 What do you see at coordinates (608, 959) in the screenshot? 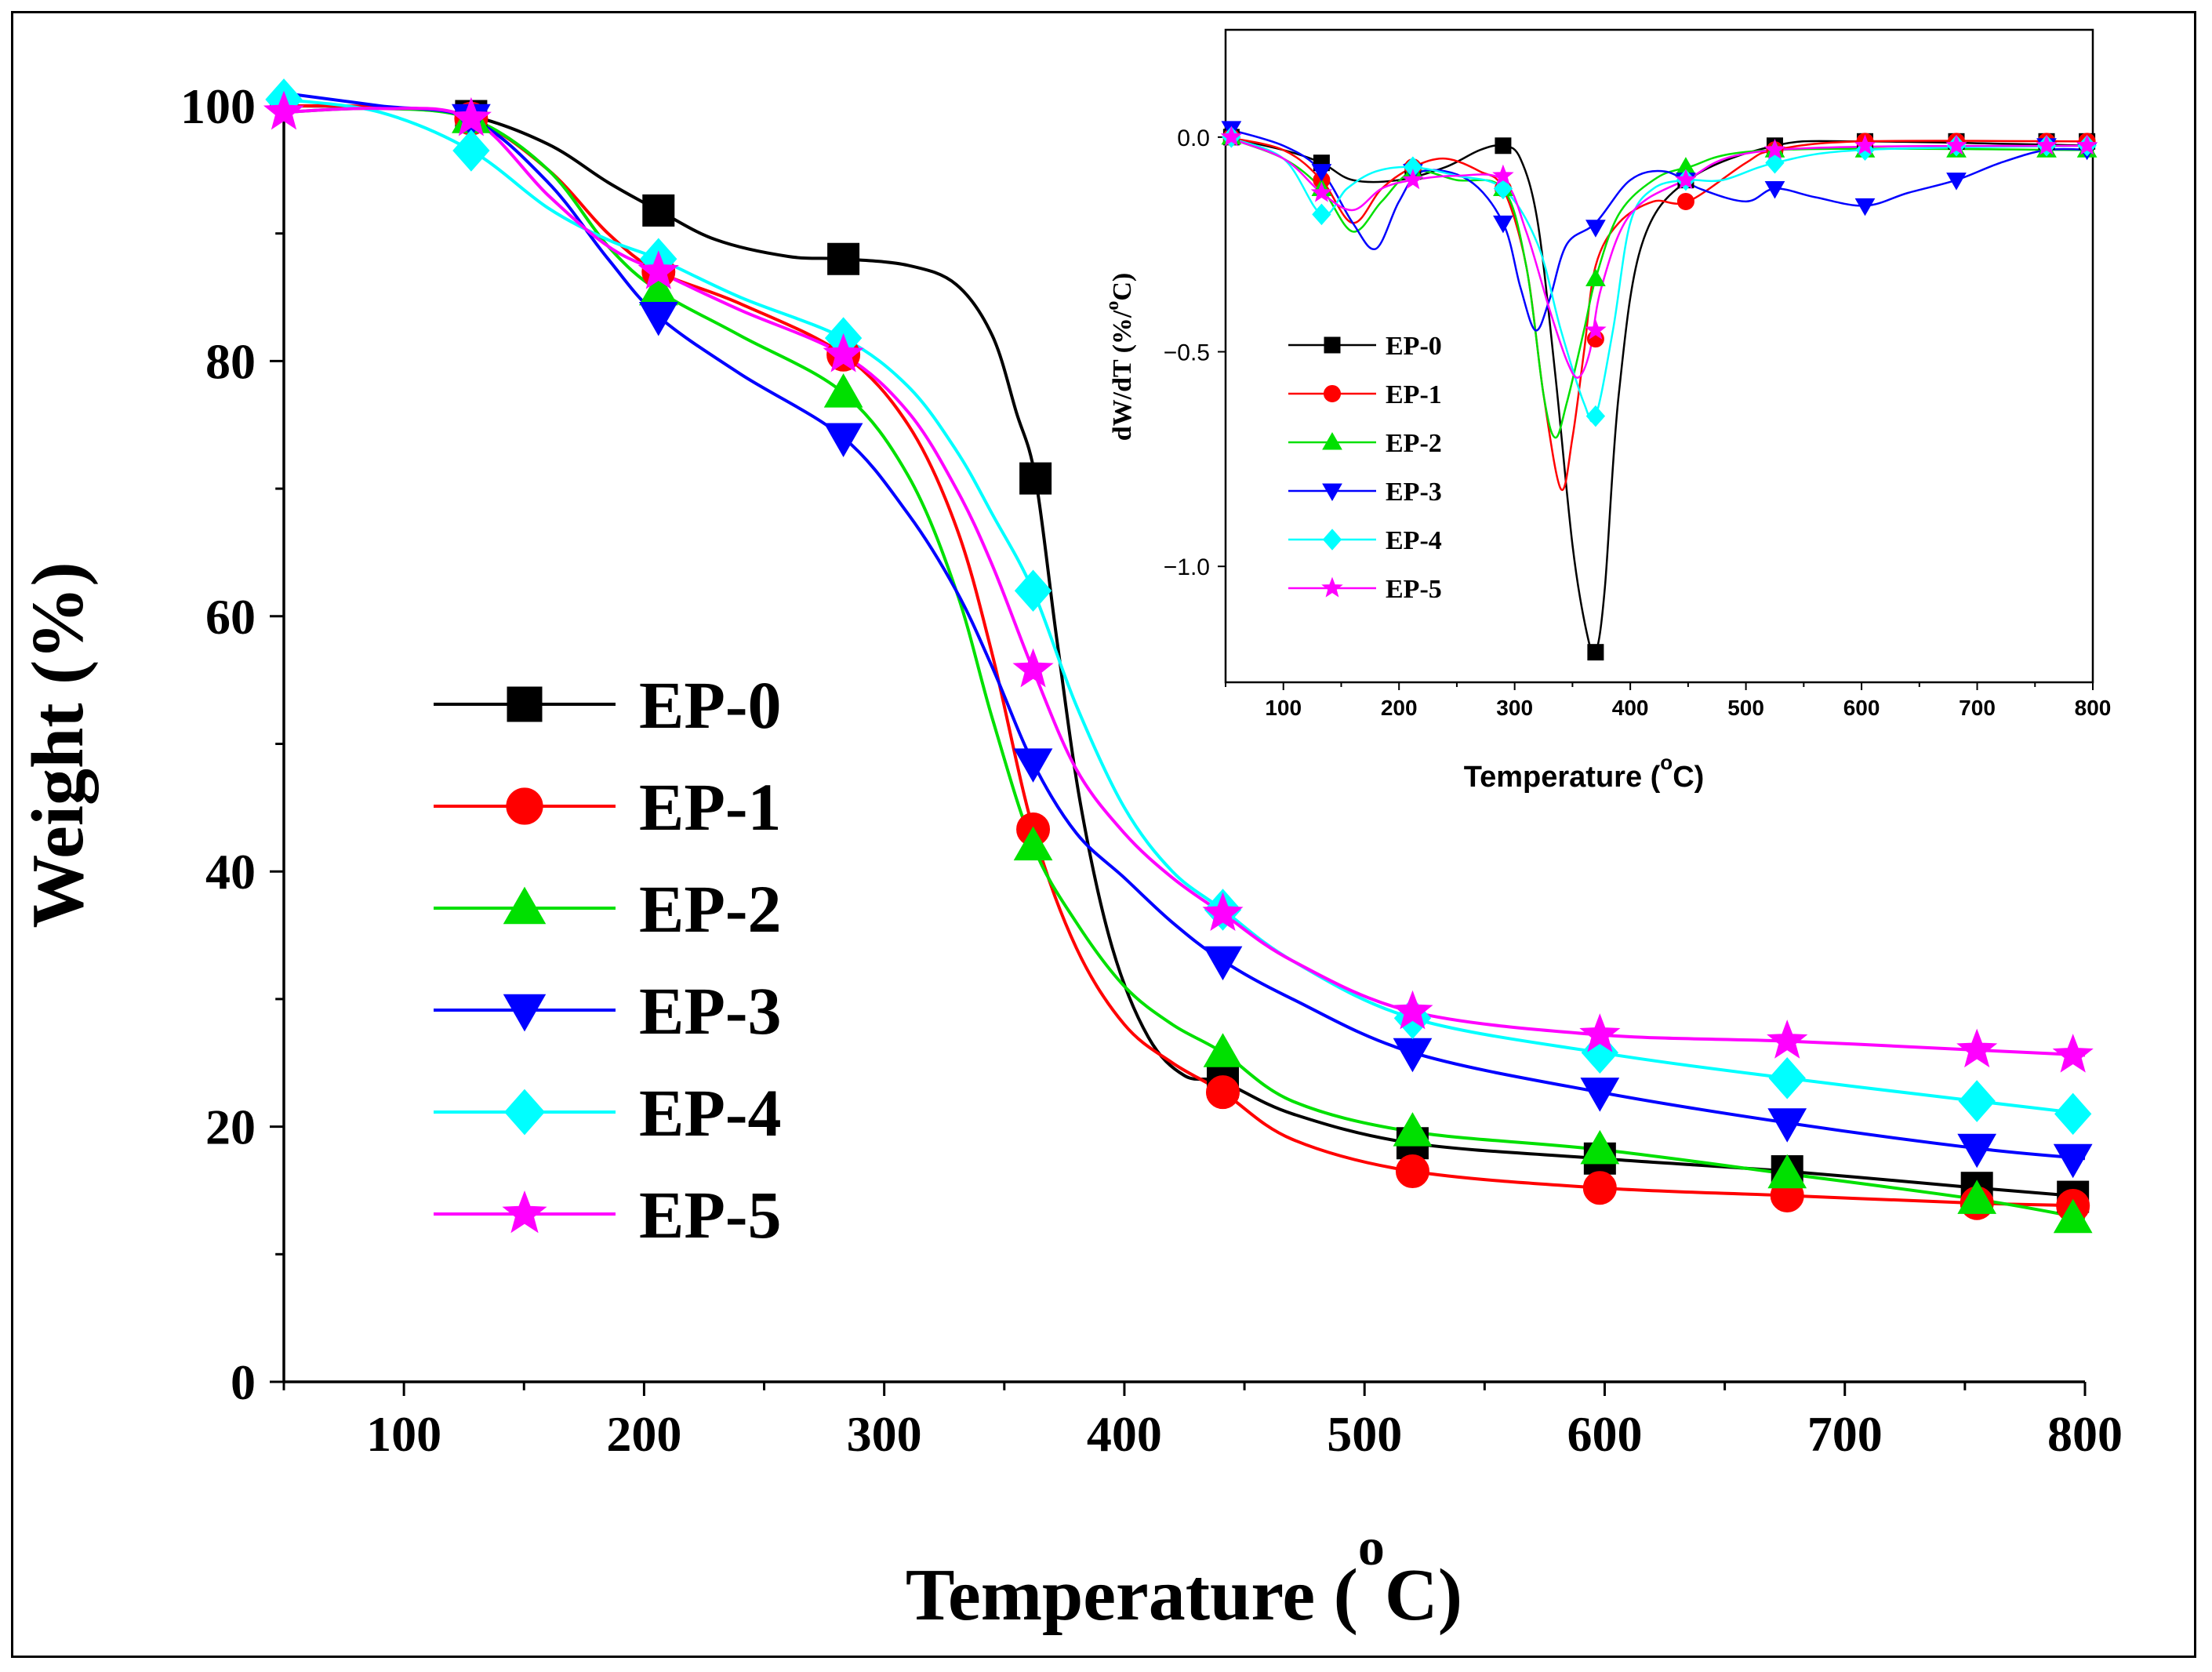
I see `main-legend: EP-0 EP-1 EP-2 EP-3 EP-4 EP-5` at bounding box center [608, 959].